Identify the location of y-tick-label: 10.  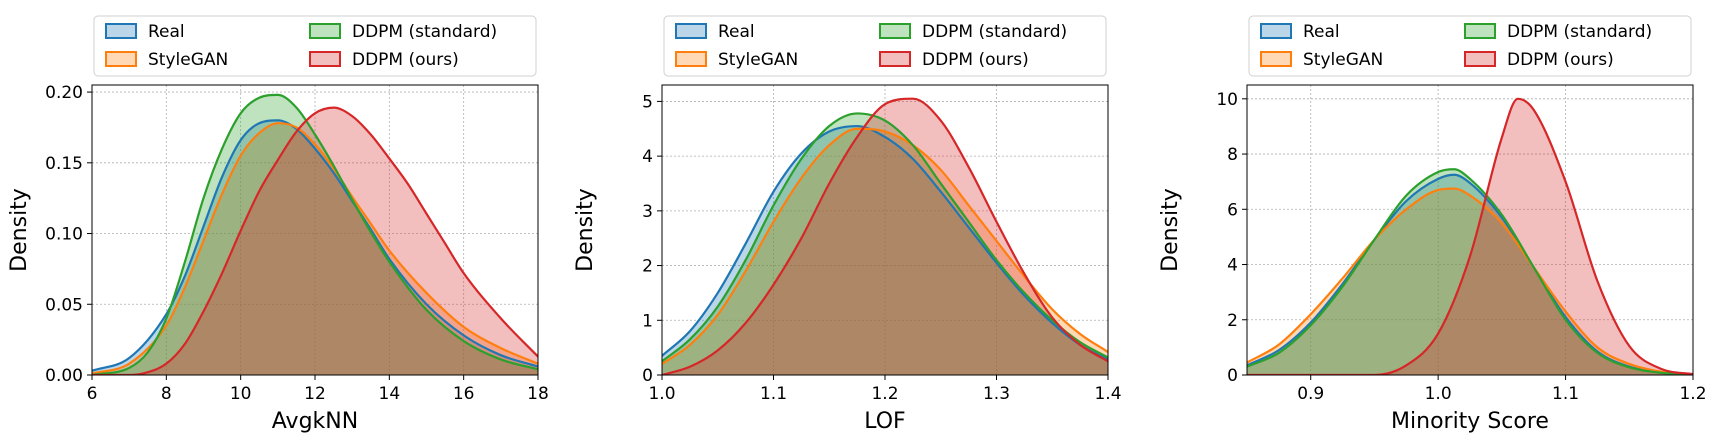
(1227, 100).